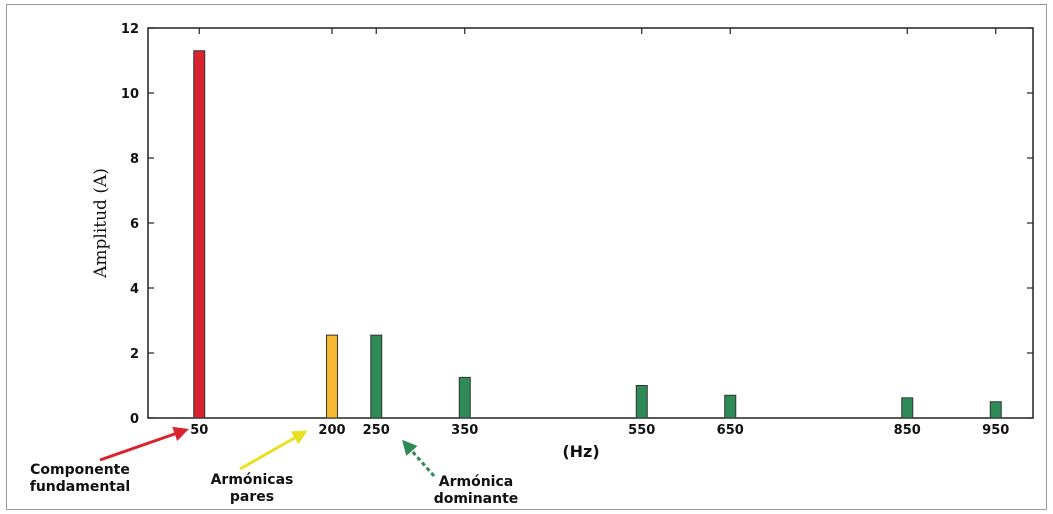 This screenshot has height=514, width=1053. What do you see at coordinates (730, 406) in the screenshot?
I see `bar-650hz` at bounding box center [730, 406].